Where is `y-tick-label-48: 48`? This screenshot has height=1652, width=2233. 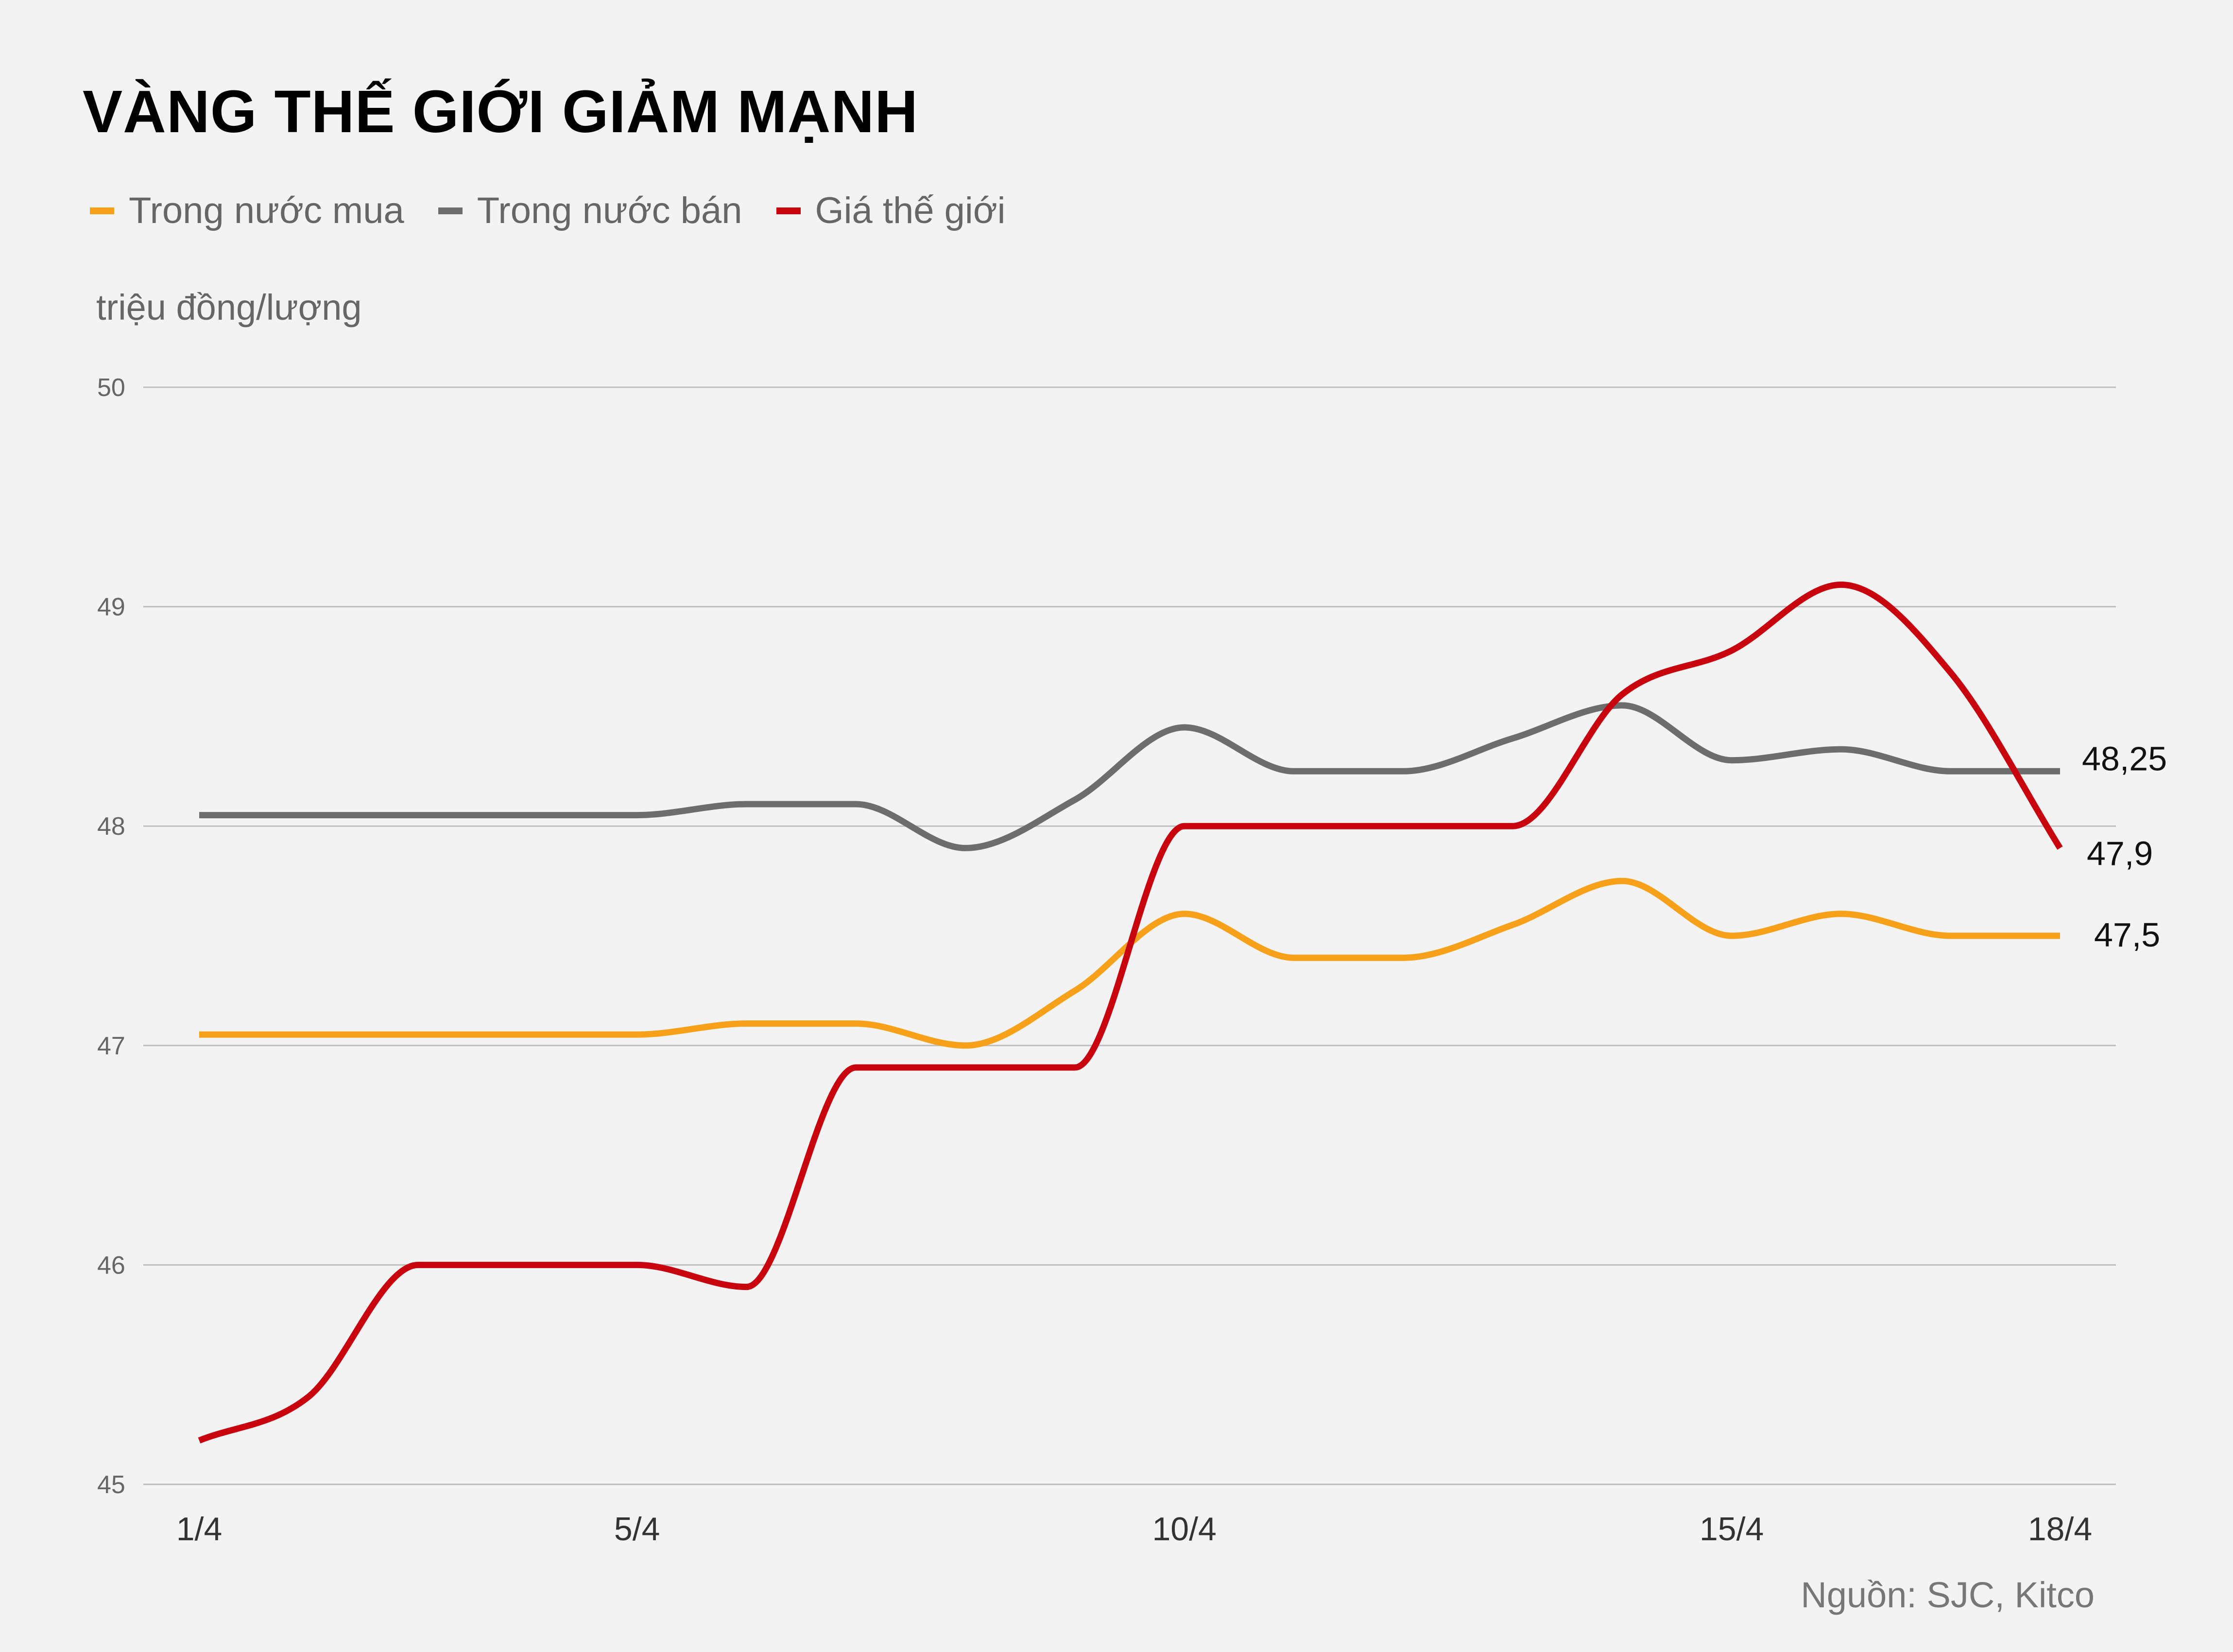
y-tick-label-48: 48 is located at coordinates (111, 827).